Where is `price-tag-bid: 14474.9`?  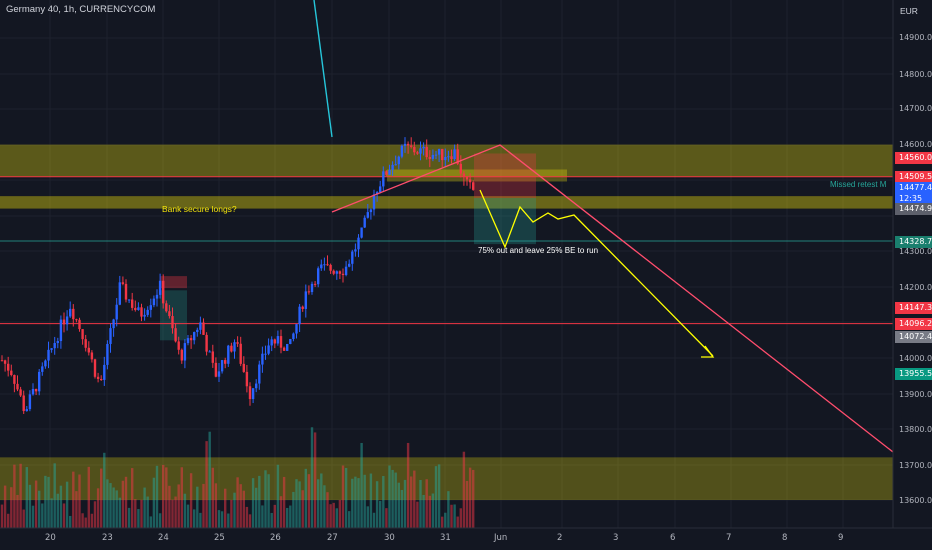 price-tag-bid: 14474.9 is located at coordinates (913, 209).